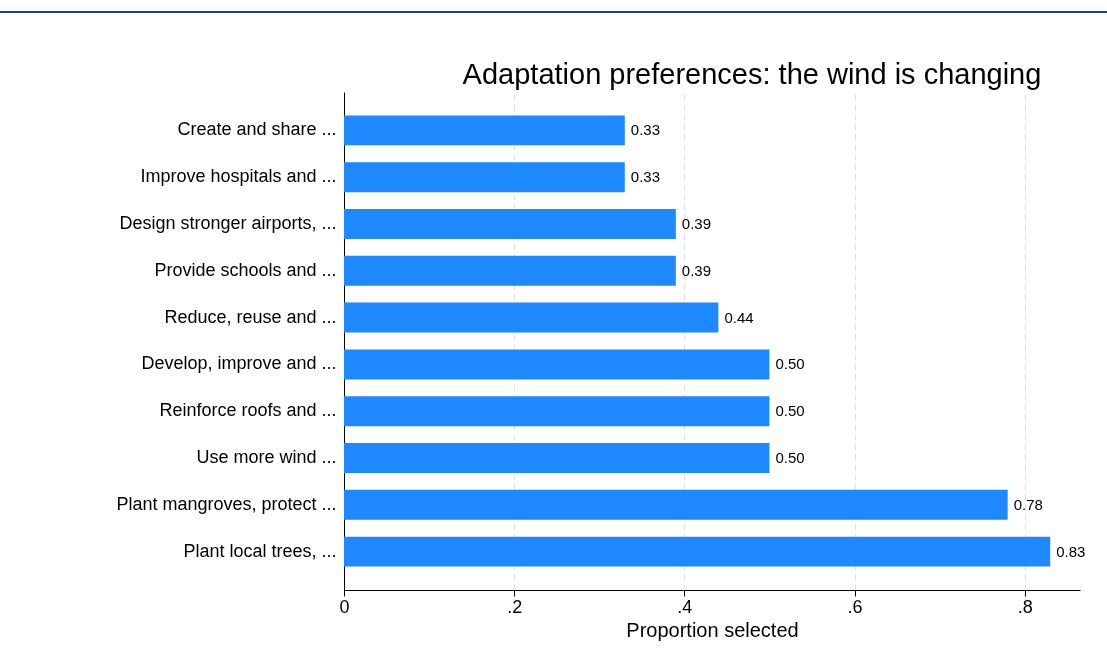  I want to click on x-tick-label: .8, so click(1025, 606).